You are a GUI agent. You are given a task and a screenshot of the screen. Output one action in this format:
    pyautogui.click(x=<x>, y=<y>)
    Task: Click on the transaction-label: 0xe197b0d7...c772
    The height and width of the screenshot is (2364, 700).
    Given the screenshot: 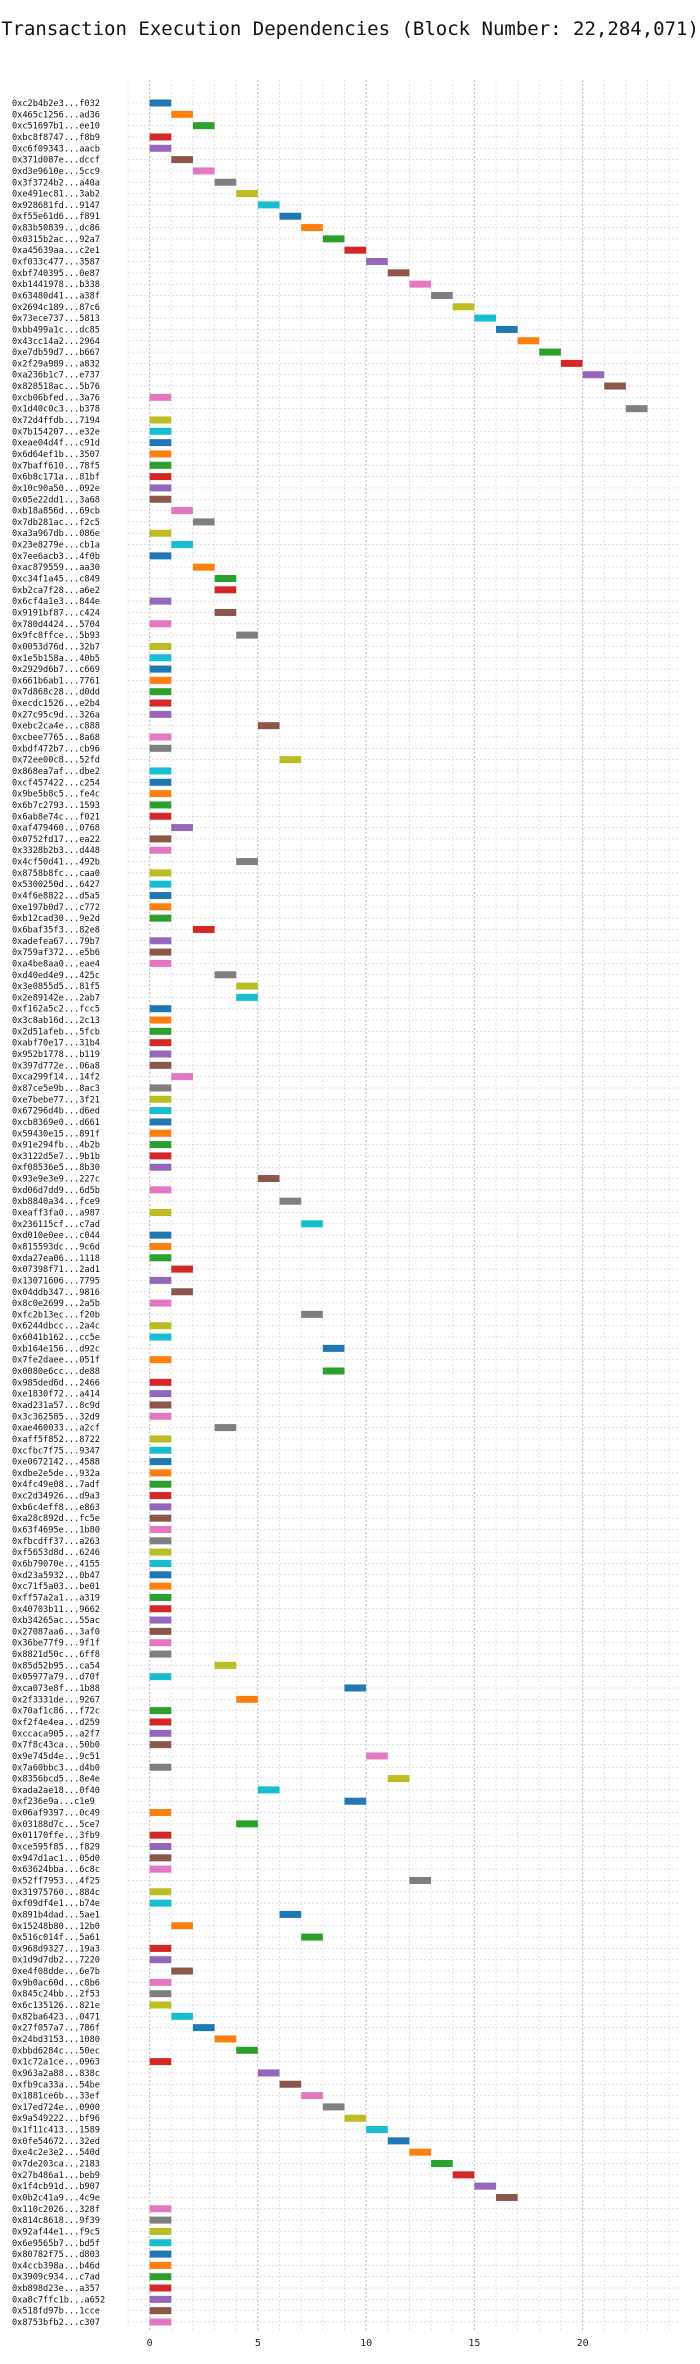 What is the action you would take?
    pyautogui.click(x=56, y=908)
    